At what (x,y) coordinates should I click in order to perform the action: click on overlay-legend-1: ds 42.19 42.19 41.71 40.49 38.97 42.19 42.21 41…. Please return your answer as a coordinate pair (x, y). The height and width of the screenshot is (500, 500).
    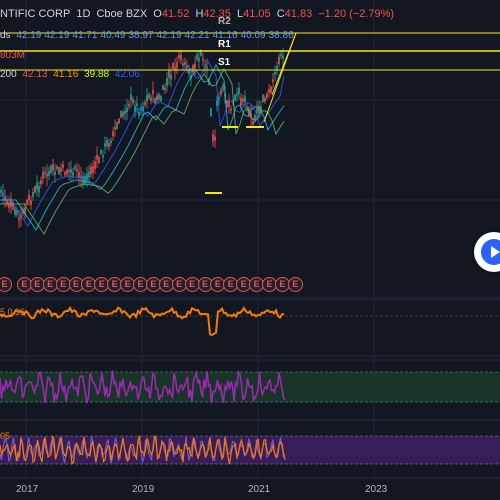
    Looking at the image, I should click on (150, 35).